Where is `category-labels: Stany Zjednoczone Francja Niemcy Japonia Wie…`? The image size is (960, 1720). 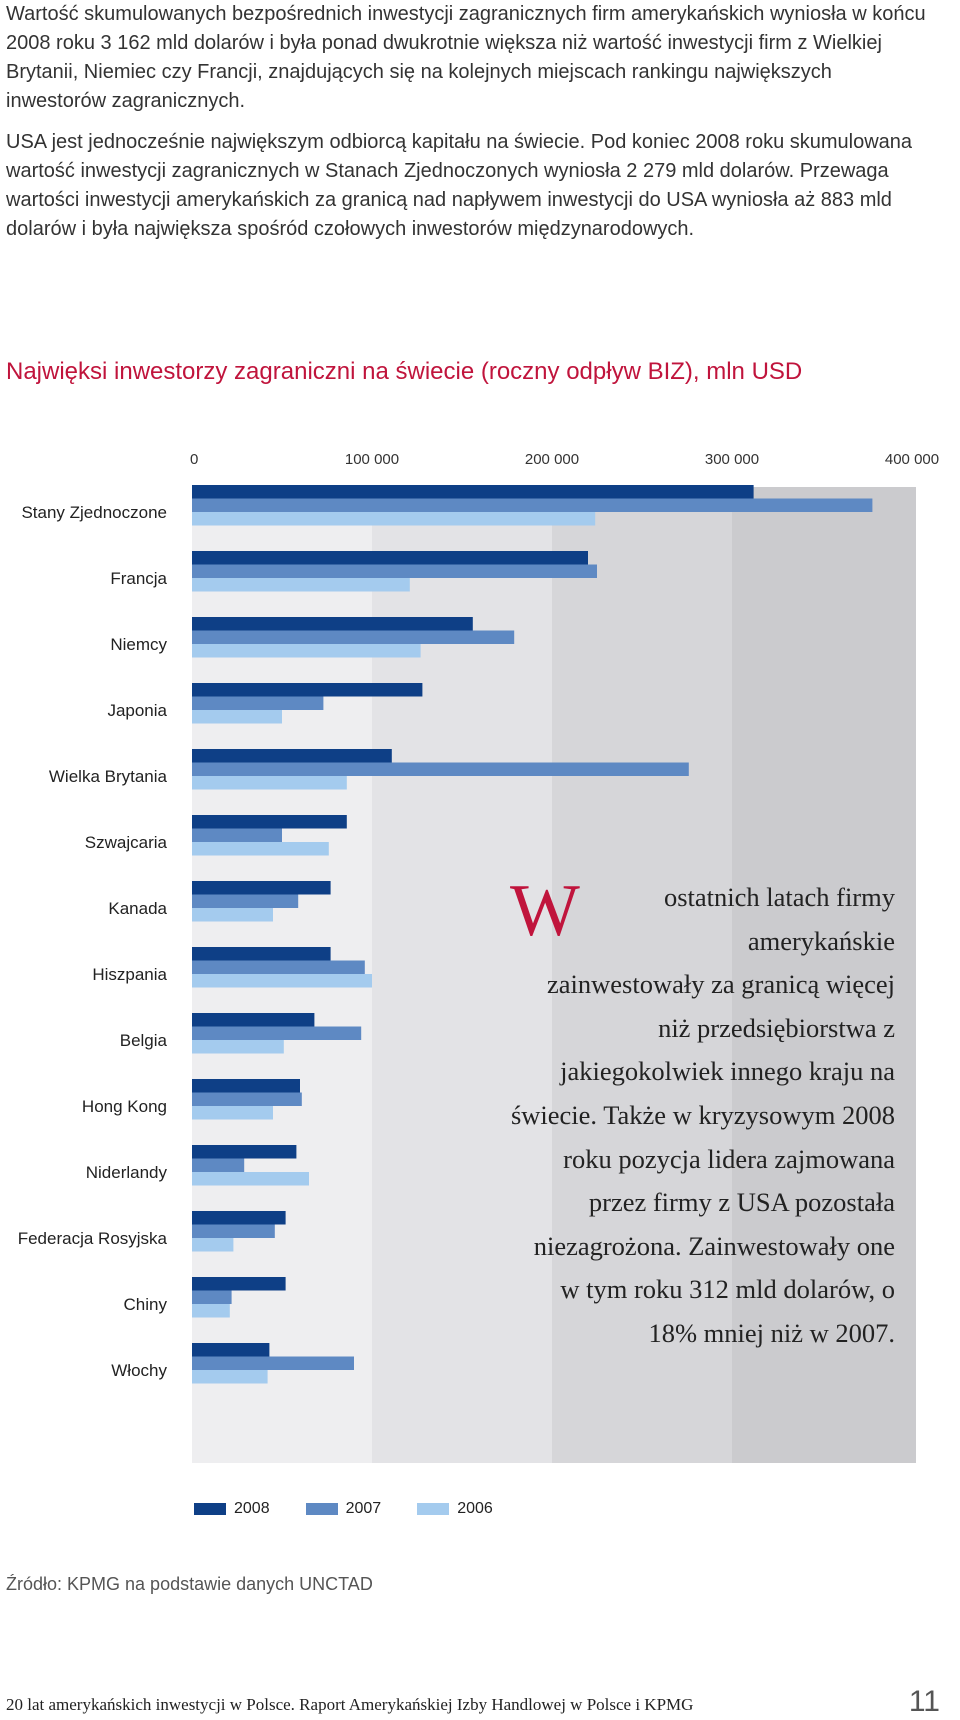 category-labels: Stany Zjednoczone Francja Niemcy Japonia Wie… is located at coordinates (93, 941).